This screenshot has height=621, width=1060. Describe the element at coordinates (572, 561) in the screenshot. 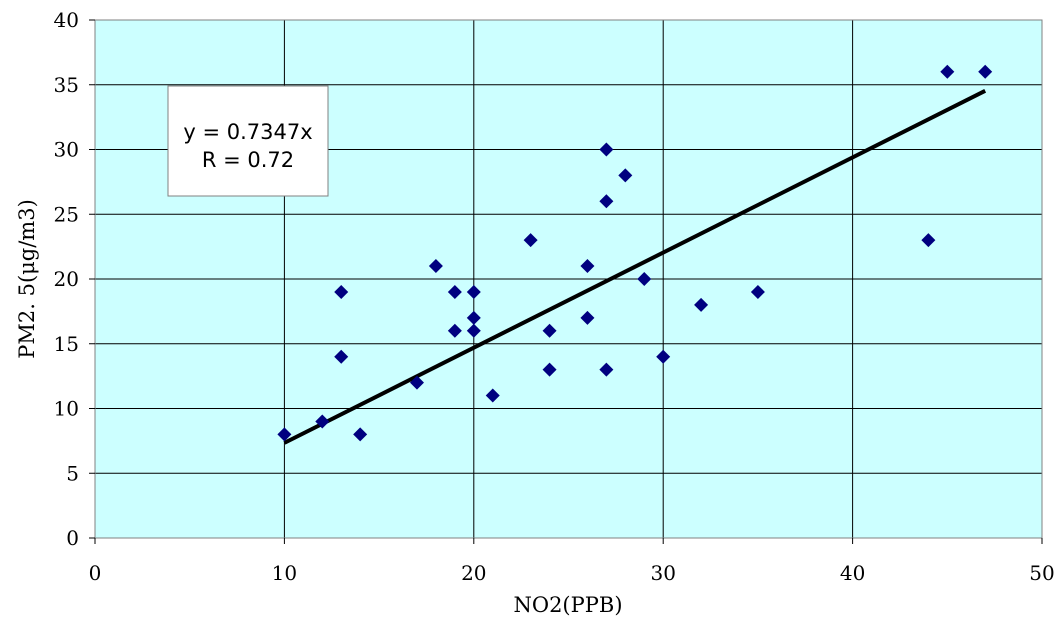

I see `x-axis-ticks: 0 10 20 30 40 50` at that location.